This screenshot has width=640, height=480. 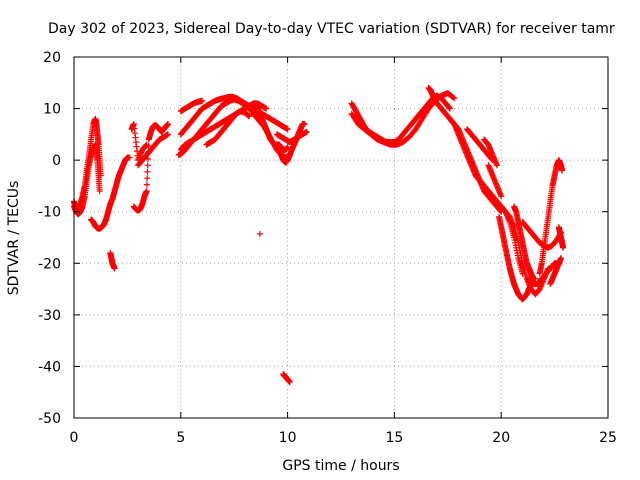 I want to click on x-tick-label: 20, so click(x=501, y=438).